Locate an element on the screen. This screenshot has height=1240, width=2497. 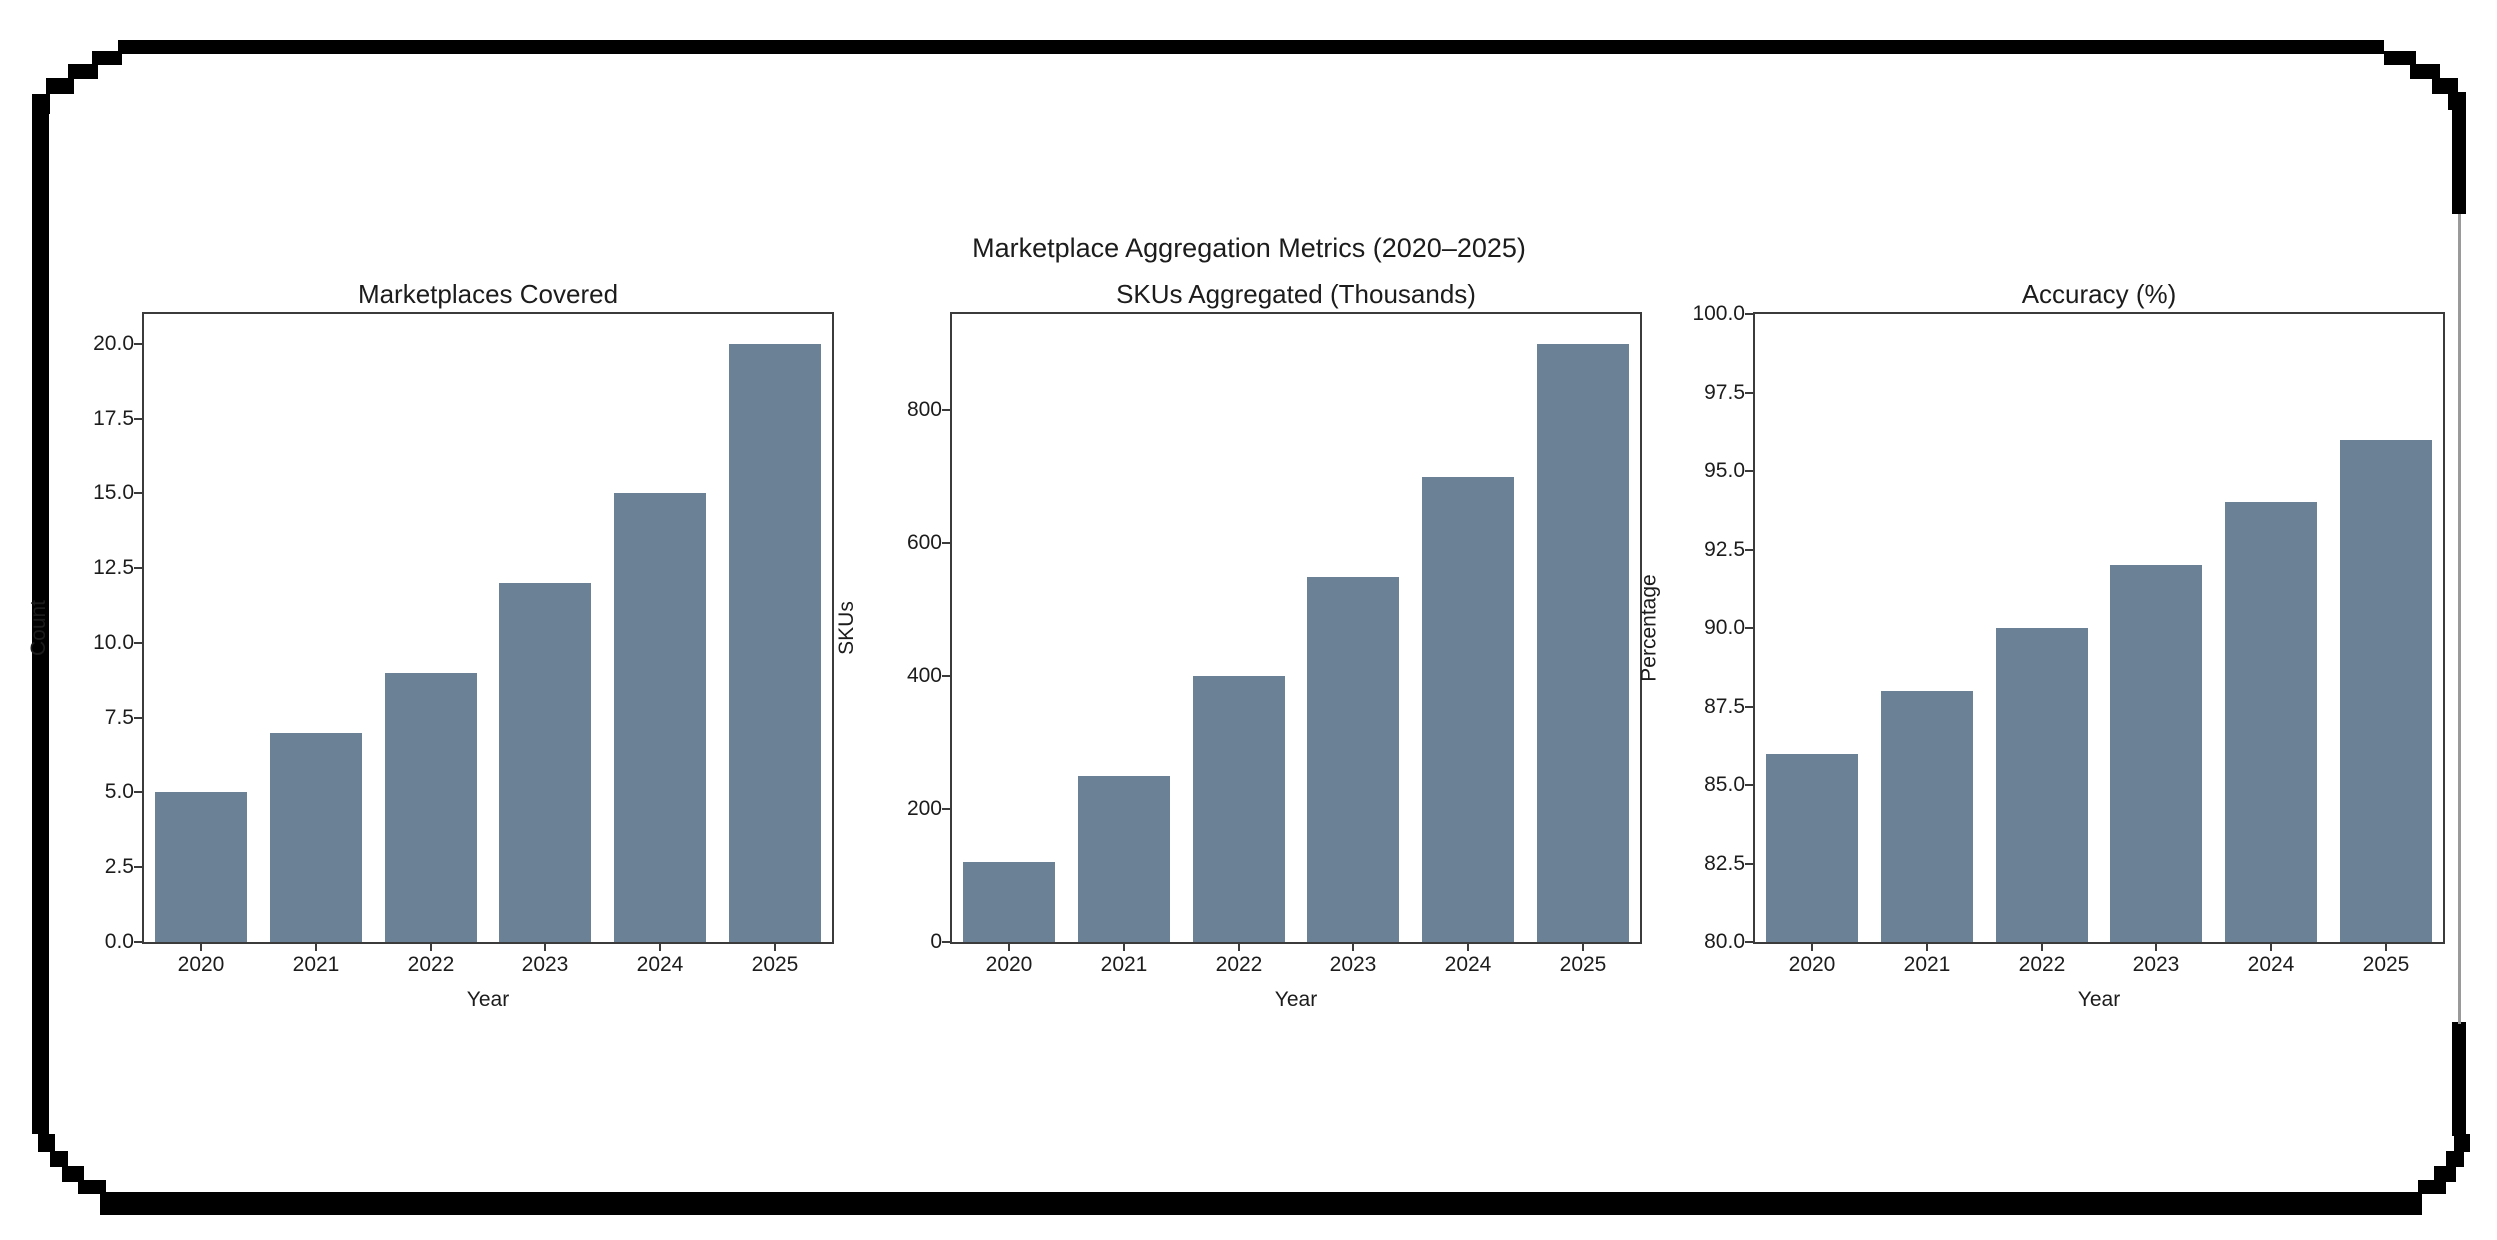
y-tick-label: 10.0 is located at coordinates (113, 642).